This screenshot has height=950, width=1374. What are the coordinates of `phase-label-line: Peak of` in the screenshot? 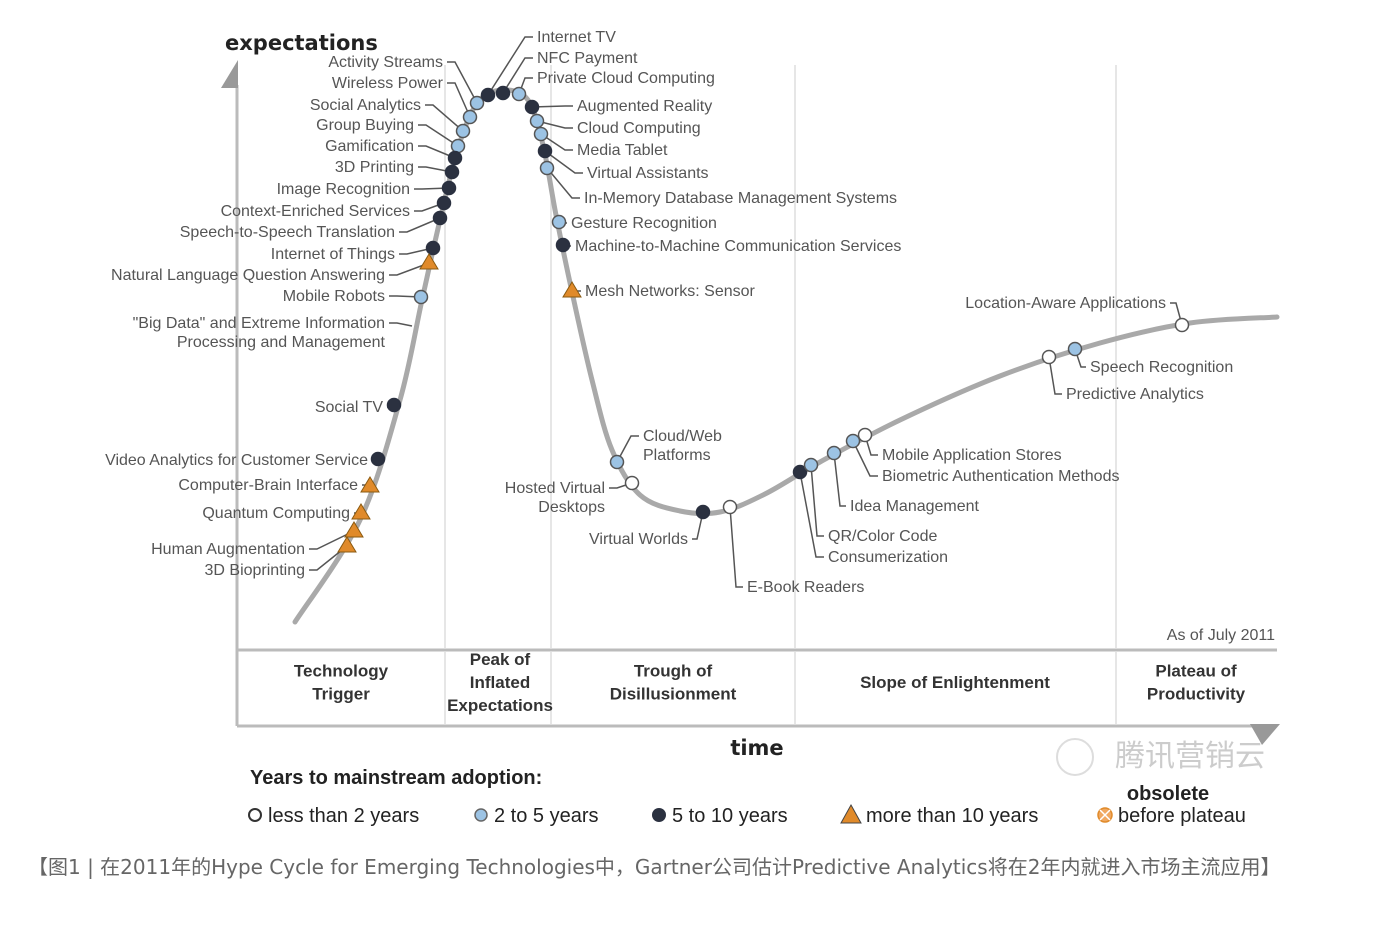 It's located at (500, 659).